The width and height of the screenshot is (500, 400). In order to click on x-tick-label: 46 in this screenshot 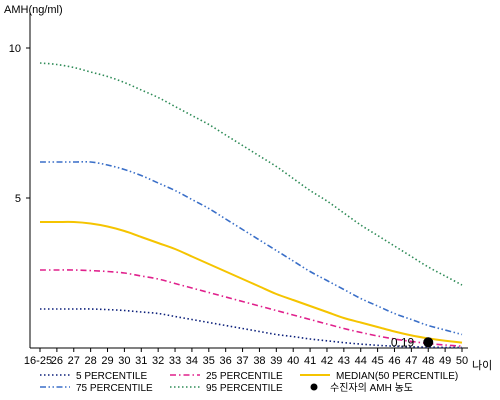, I will do `click(394, 361)`.